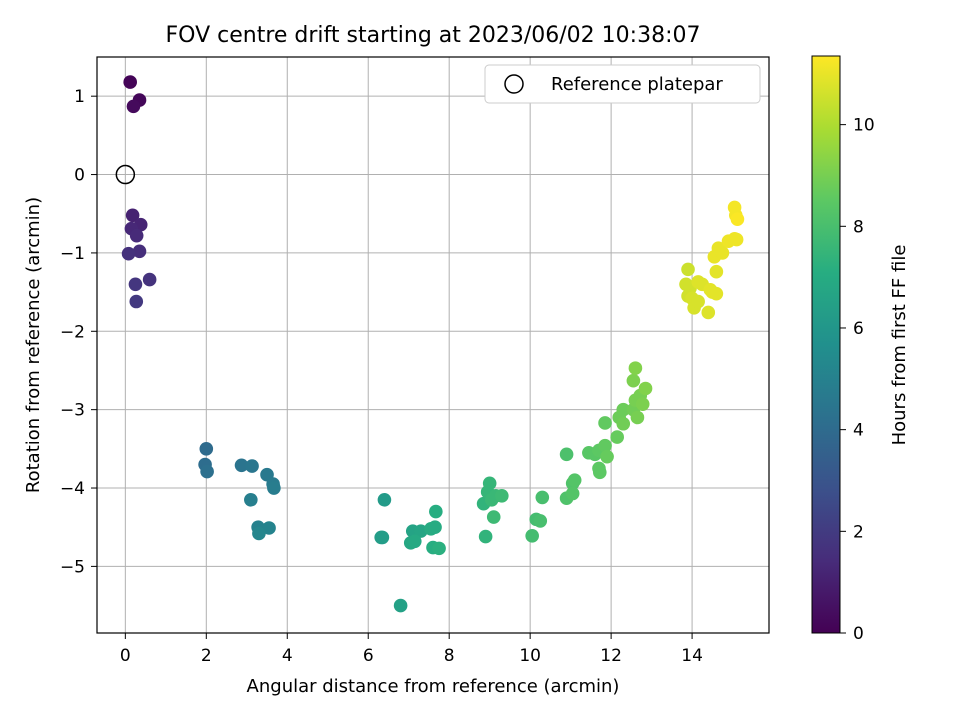 The width and height of the screenshot is (960, 720). What do you see at coordinates (530, 656) in the screenshot?
I see `x-tick-label: 10` at bounding box center [530, 656].